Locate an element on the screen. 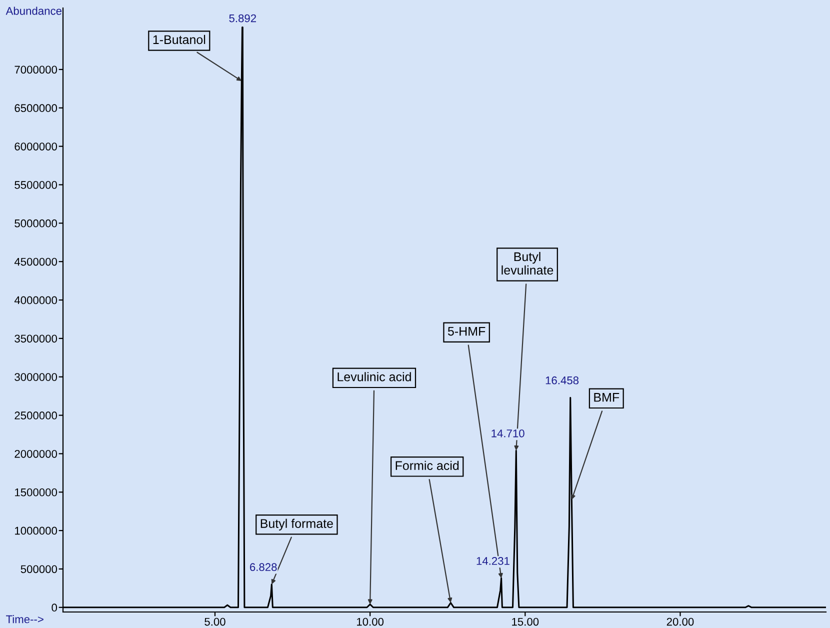  y-axis-title: Abundance is located at coordinates (34, 10).